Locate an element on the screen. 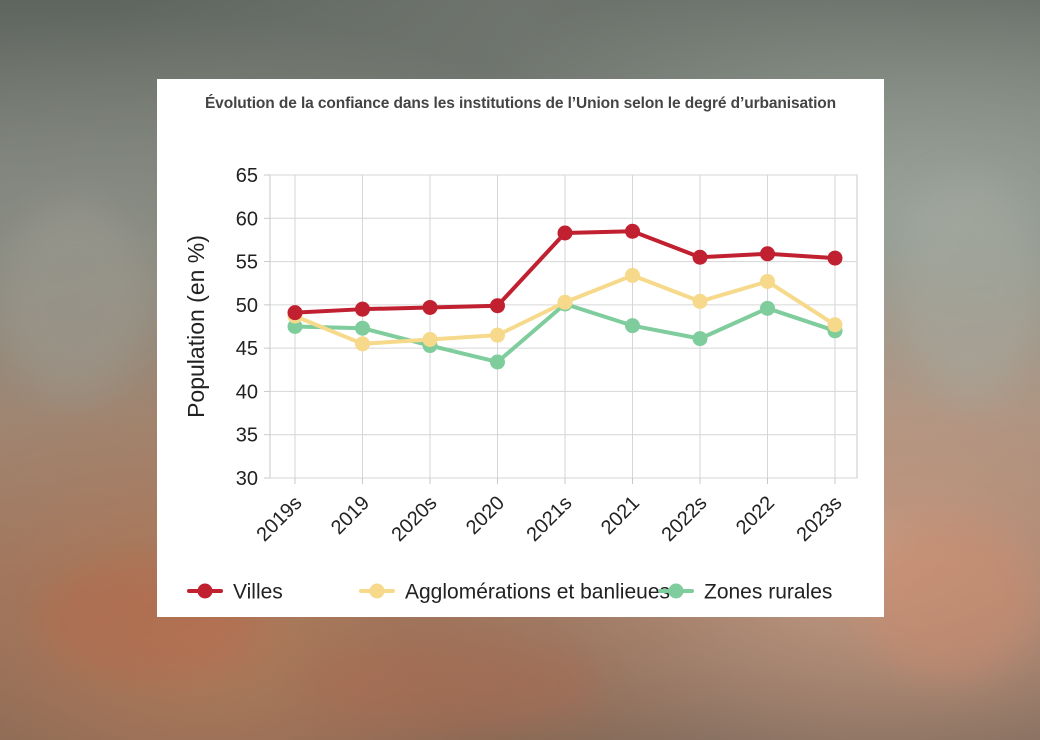 The width and height of the screenshot is (1040, 740). x-tick-label: 2021s is located at coordinates (549, 519).